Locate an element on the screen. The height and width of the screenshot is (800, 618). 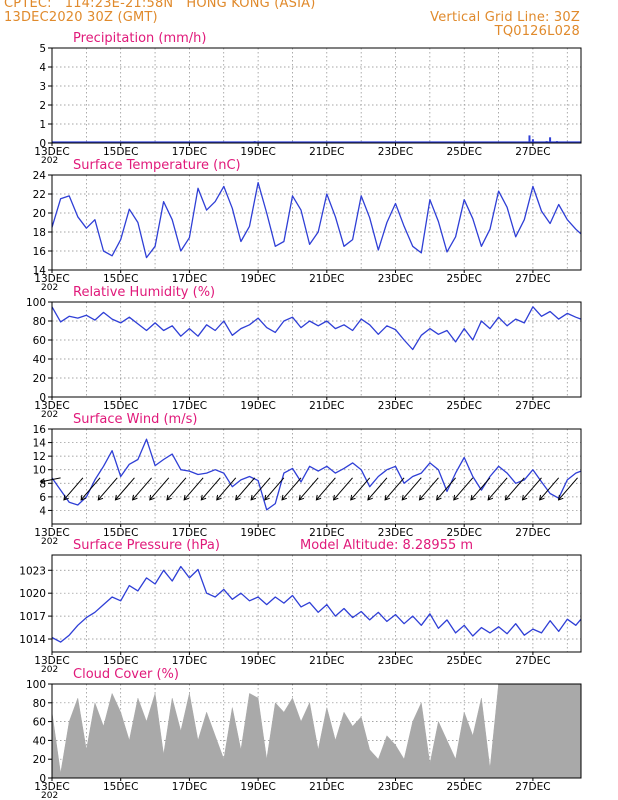
y-tick-label: 1020 is located at coordinates (32, 594).